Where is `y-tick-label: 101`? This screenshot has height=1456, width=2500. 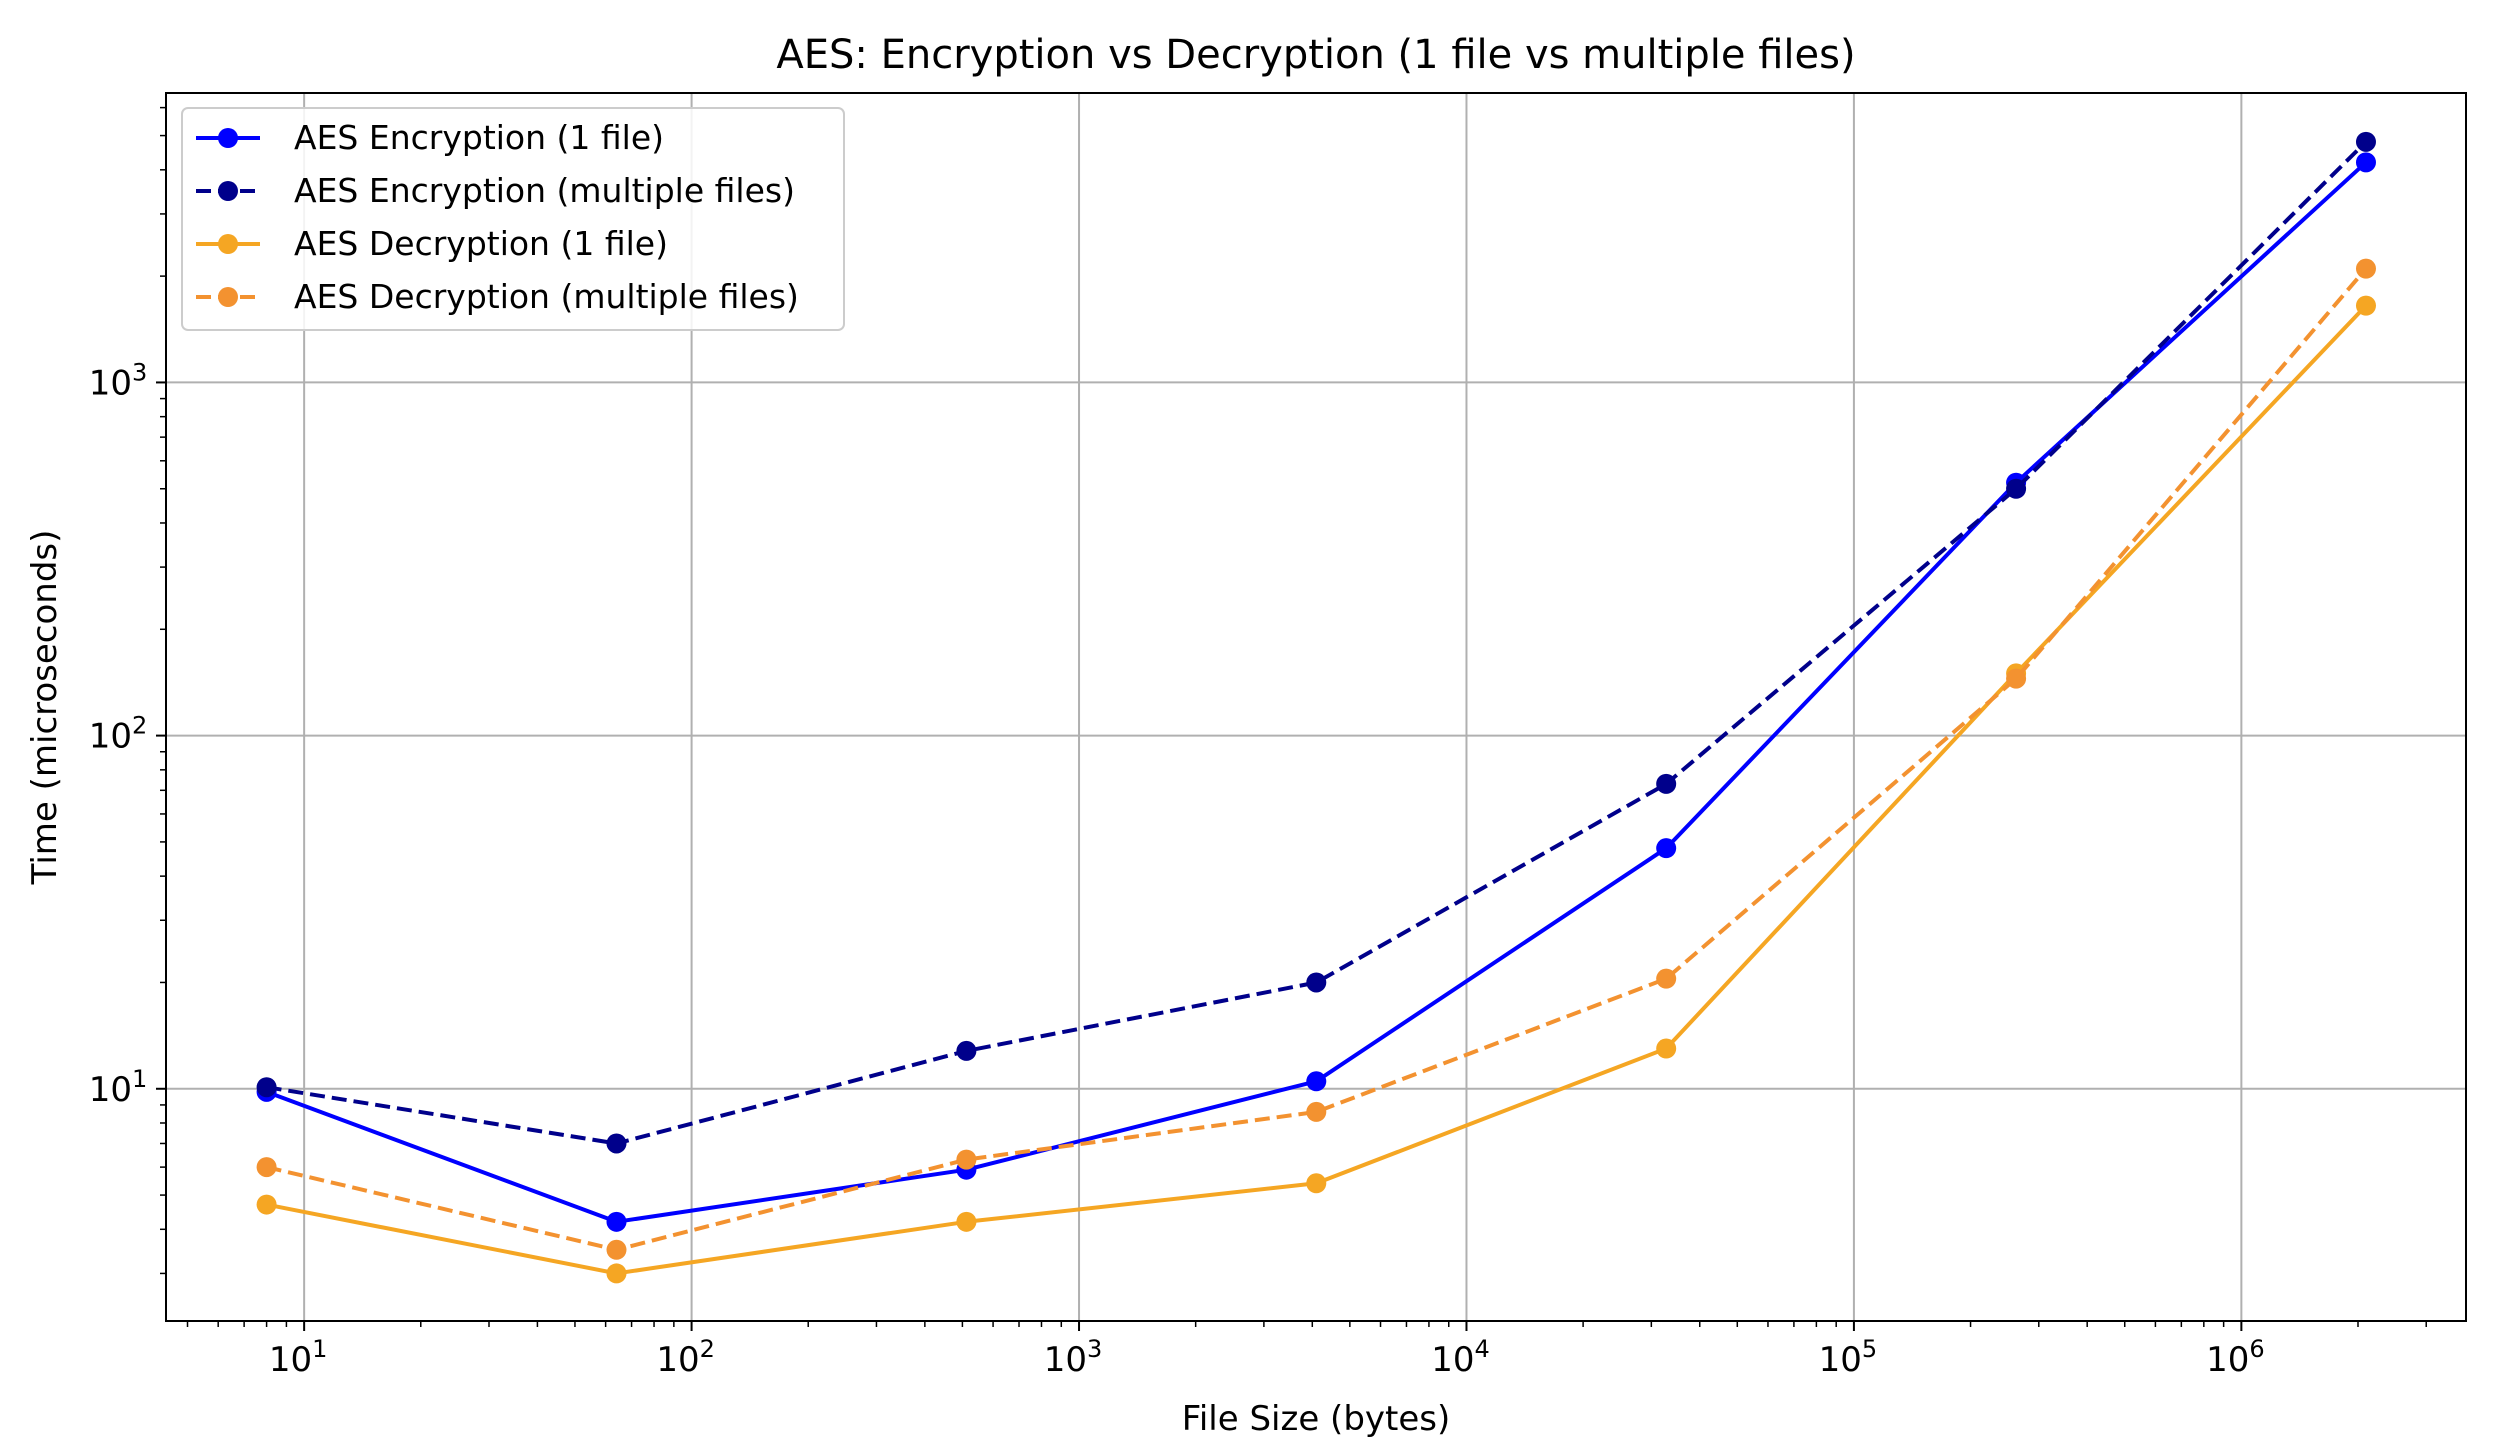
y-tick-label: 101 is located at coordinates (118, 1087).